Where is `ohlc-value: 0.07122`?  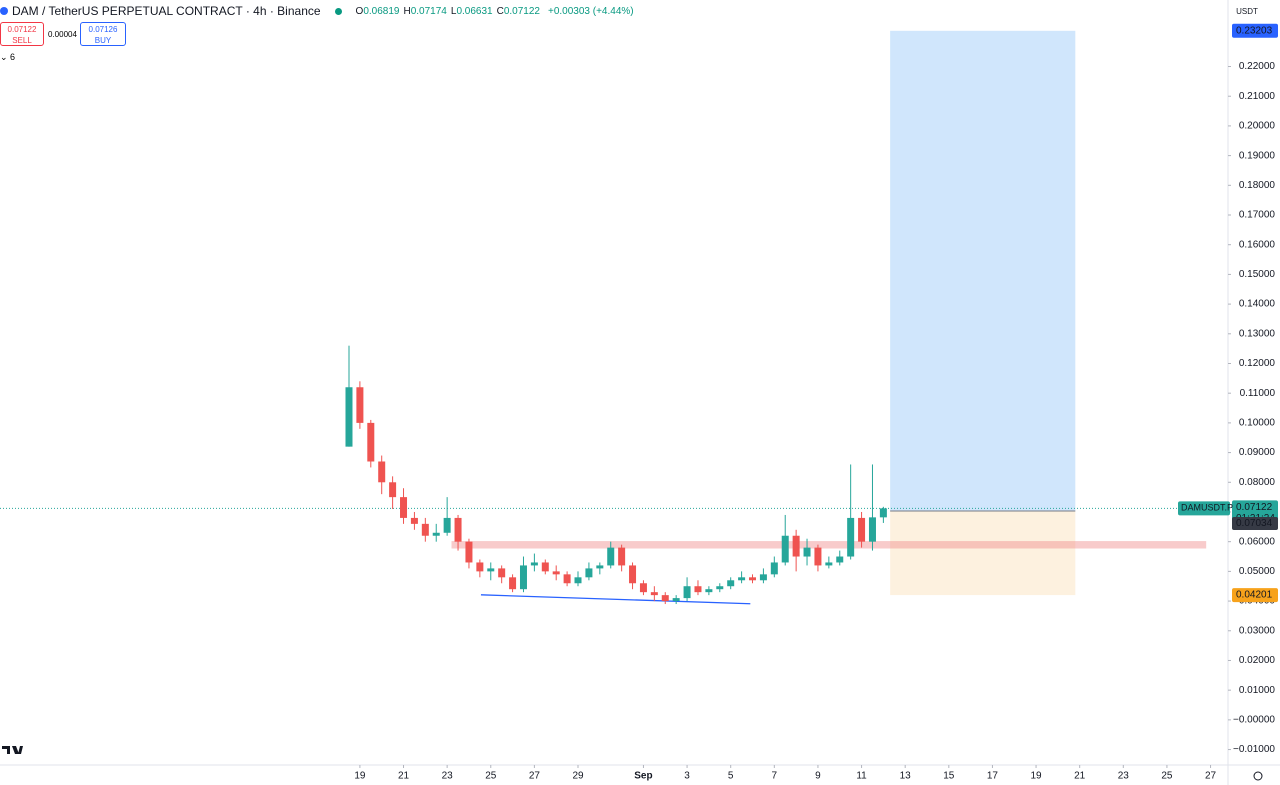
ohlc-value: 0.07122 is located at coordinates (521, 11).